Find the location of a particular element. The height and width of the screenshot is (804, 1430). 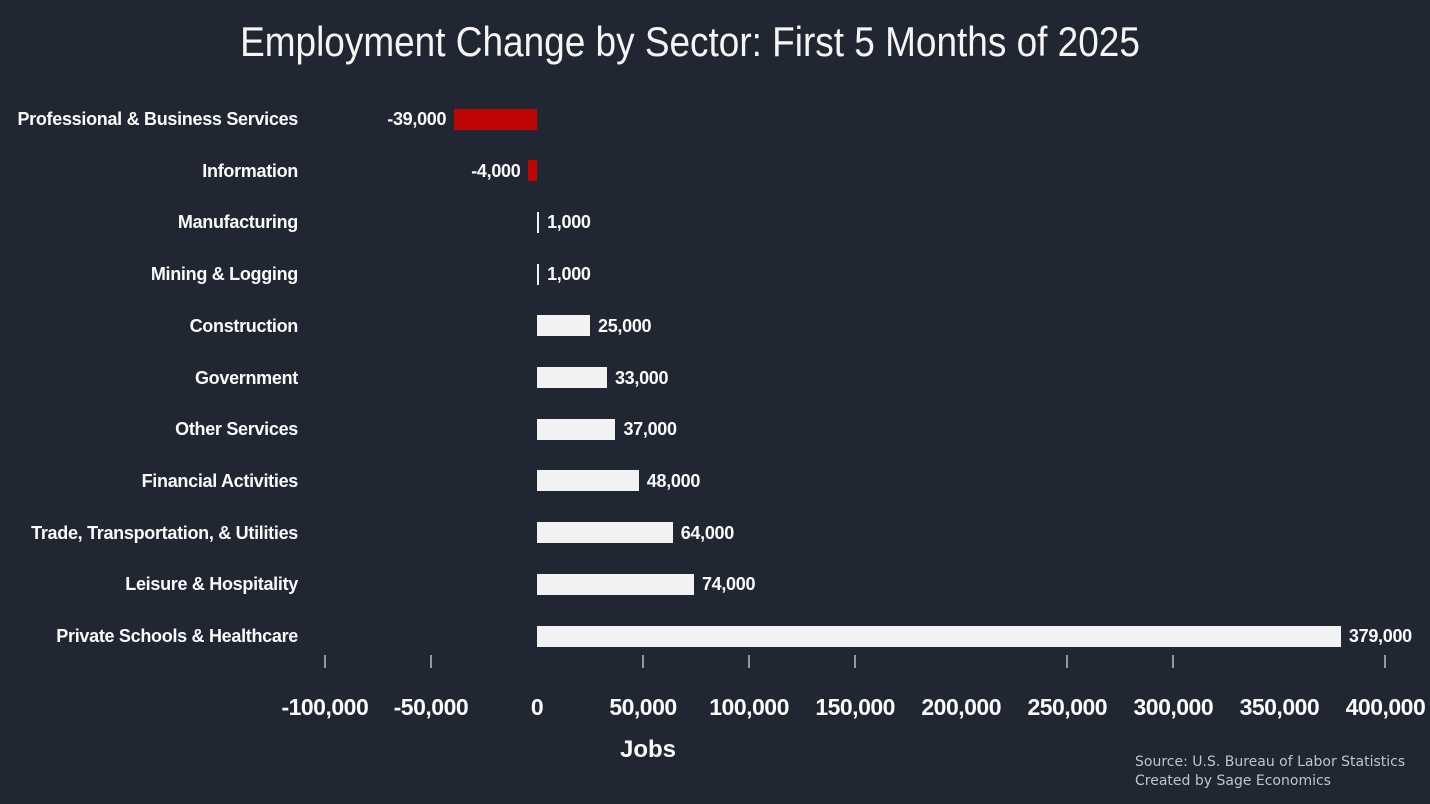

source-line-1: Source: U.S. Bureau of Labor Statistics is located at coordinates (1270, 762).